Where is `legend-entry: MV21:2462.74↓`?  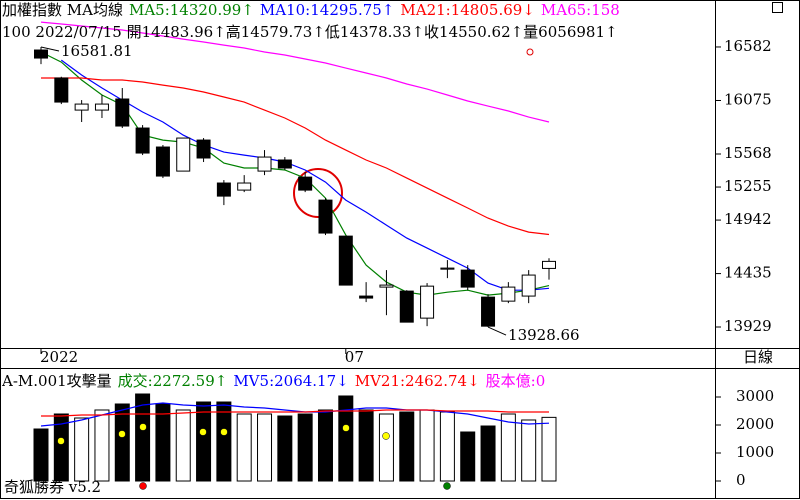
legend-entry: MV21:2462.74↓ is located at coordinates (417, 381).